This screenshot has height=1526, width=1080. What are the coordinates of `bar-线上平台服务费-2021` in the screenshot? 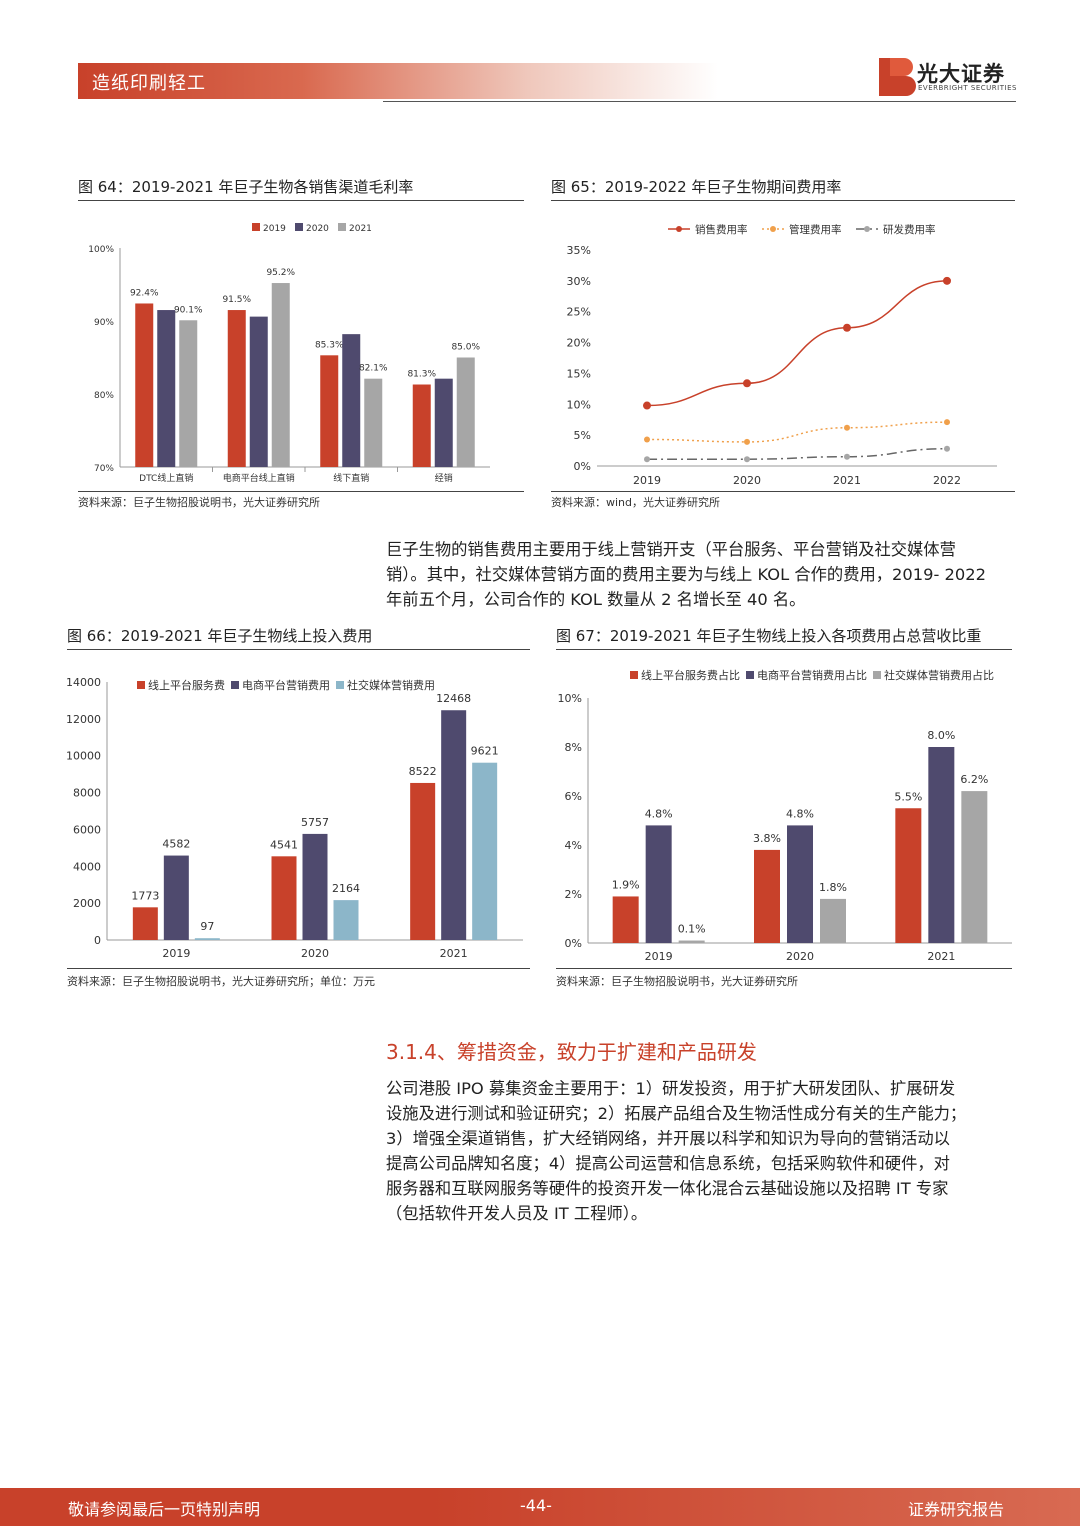 It's located at (423, 861).